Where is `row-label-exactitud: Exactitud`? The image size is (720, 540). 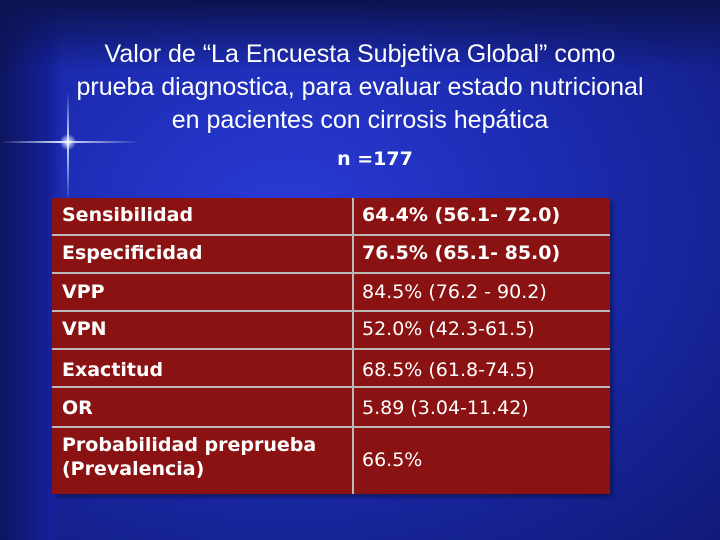
row-label-exactitud: Exactitud is located at coordinates (113, 370).